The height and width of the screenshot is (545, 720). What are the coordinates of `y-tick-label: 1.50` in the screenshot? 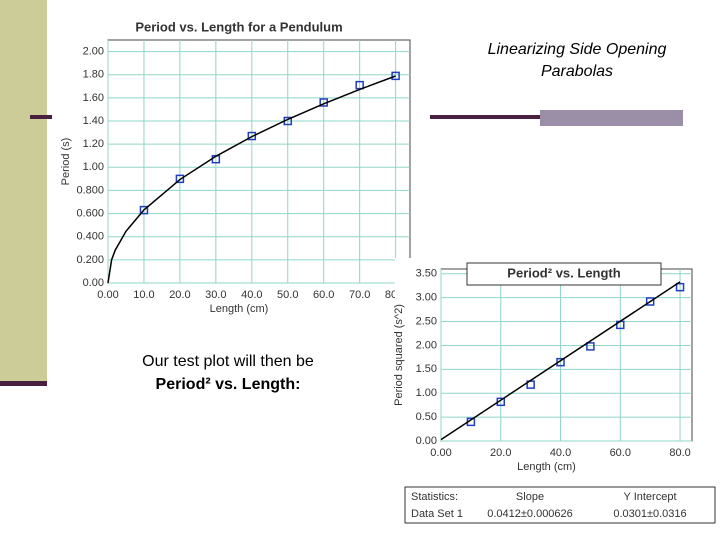 It's located at (426, 369).